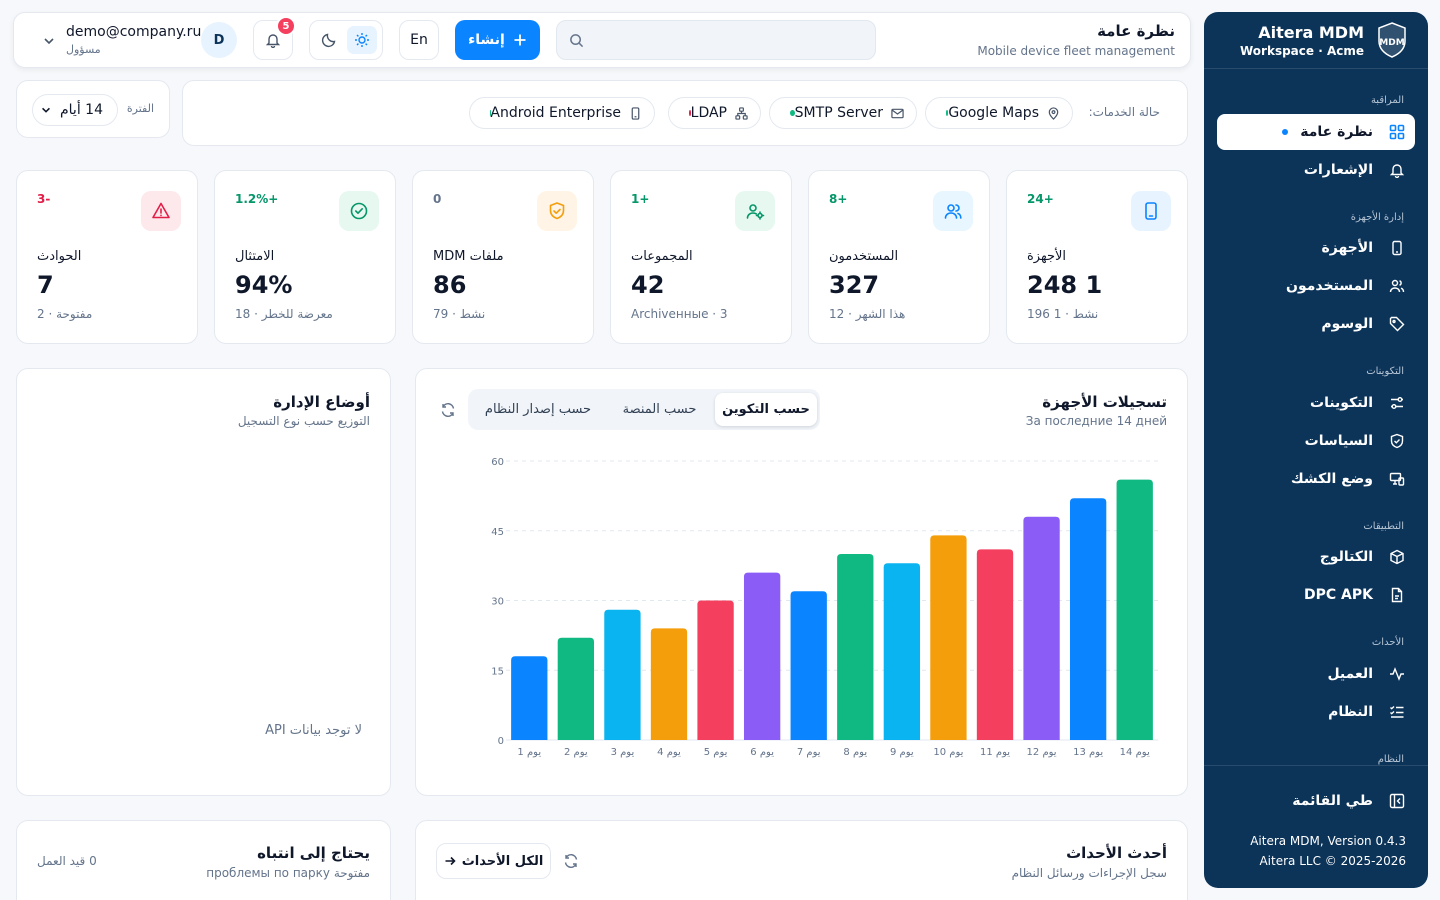  Describe the element at coordinates (1316, 132) in the screenshot. I see `sidebar-item-overview: نظرة عامة` at that location.